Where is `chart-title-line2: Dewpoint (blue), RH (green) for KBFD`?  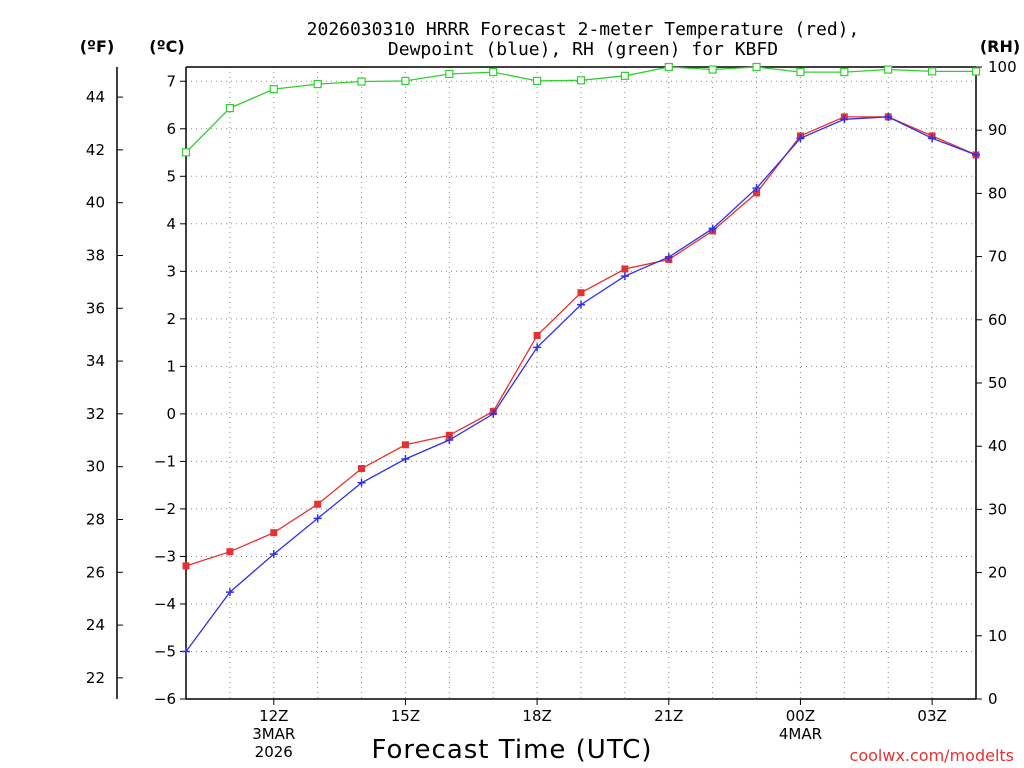 chart-title-line2: Dewpoint (blue), RH (green) for KBFD is located at coordinates (583, 49).